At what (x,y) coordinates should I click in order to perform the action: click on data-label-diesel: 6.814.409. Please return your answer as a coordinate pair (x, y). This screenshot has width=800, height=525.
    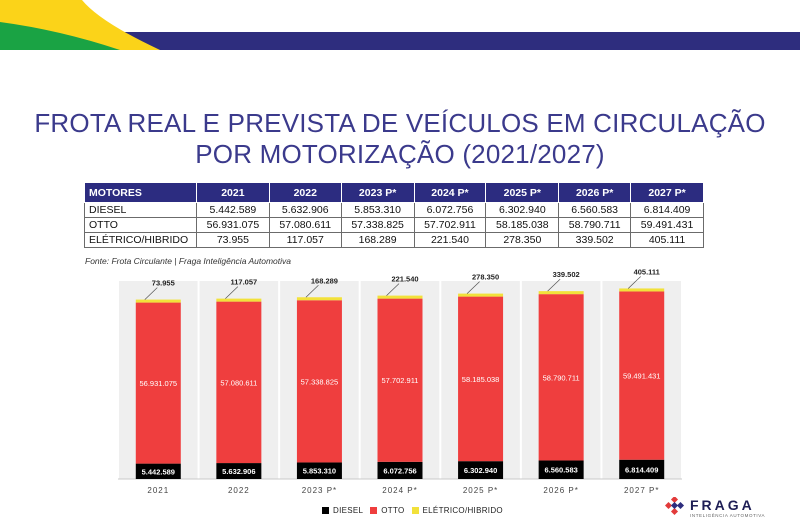
    Looking at the image, I should click on (641, 469).